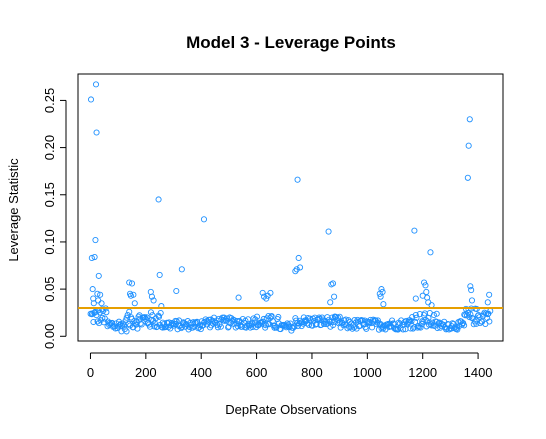 The image size is (546, 439). What do you see at coordinates (49, 288) in the screenshot?
I see `y-tick-label: 0.05` at bounding box center [49, 288].